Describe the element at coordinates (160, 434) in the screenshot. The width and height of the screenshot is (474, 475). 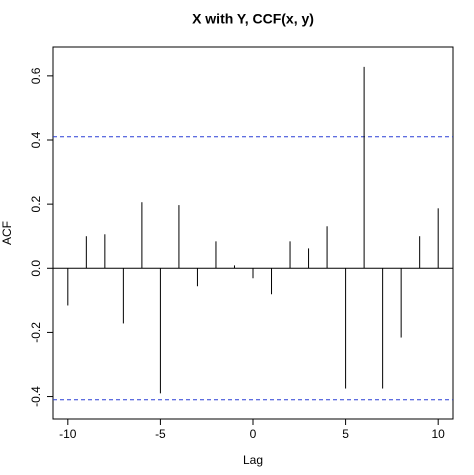
I see `x-tick-label: -5` at that location.